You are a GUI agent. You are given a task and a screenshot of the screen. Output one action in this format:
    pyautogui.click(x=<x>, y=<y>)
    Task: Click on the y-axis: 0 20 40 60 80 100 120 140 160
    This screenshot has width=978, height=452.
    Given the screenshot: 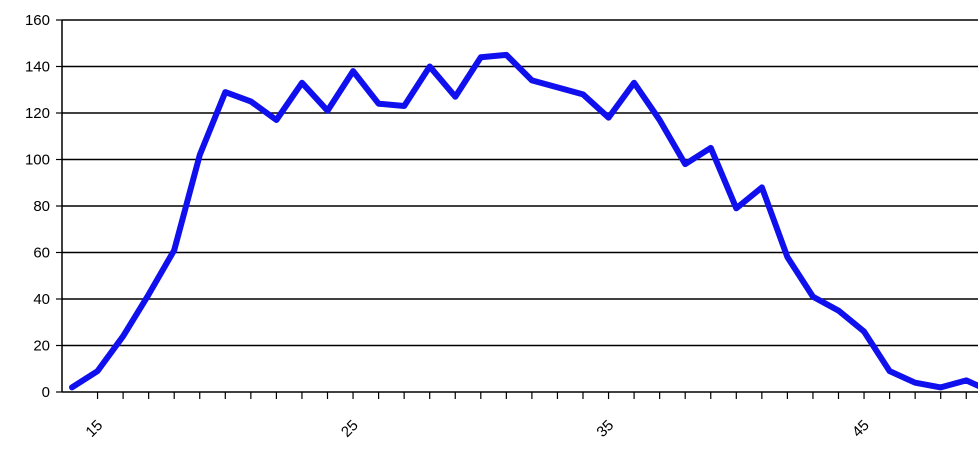 What is the action you would take?
    pyautogui.click(x=44, y=206)
    